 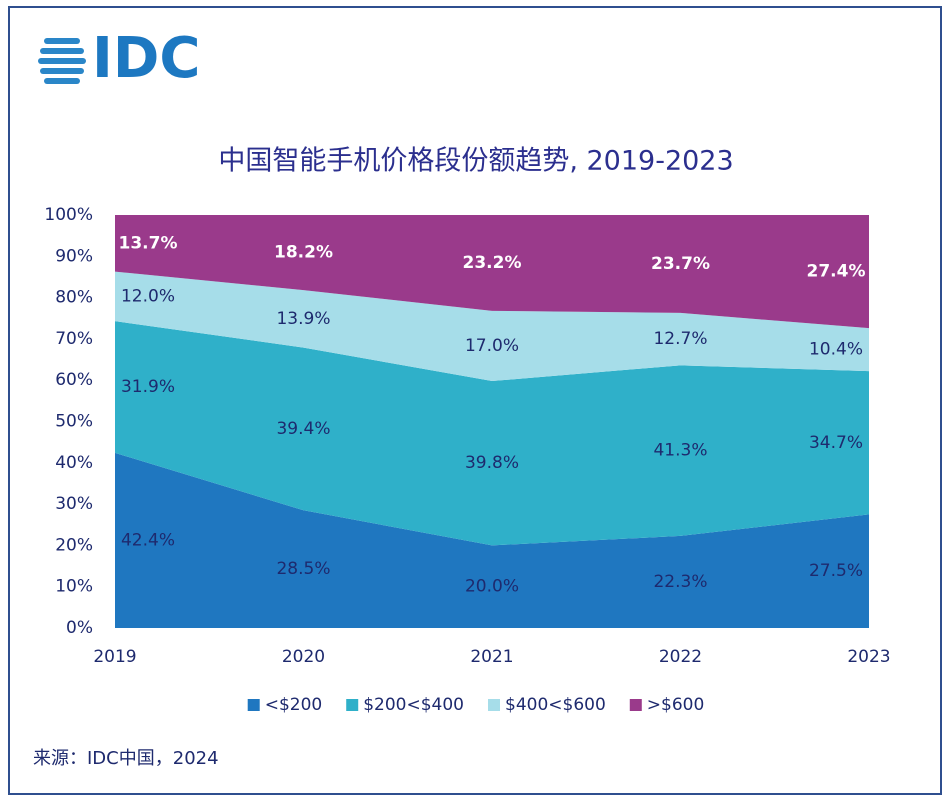 What do you see at coordinates (676, 705) in the screenshot?
I see `legend-label: >$600` at bounding box center [676, 705].